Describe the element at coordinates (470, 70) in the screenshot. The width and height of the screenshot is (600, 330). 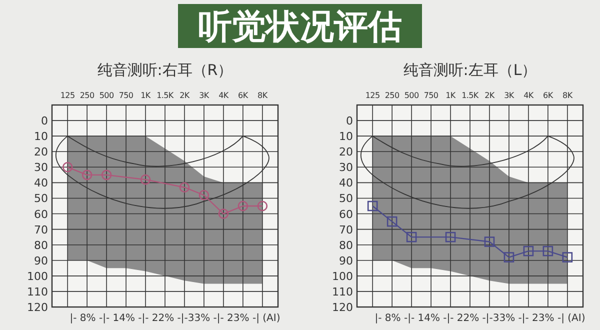
I see `chart-title: 纯音测听:左耳（L）` at that location.